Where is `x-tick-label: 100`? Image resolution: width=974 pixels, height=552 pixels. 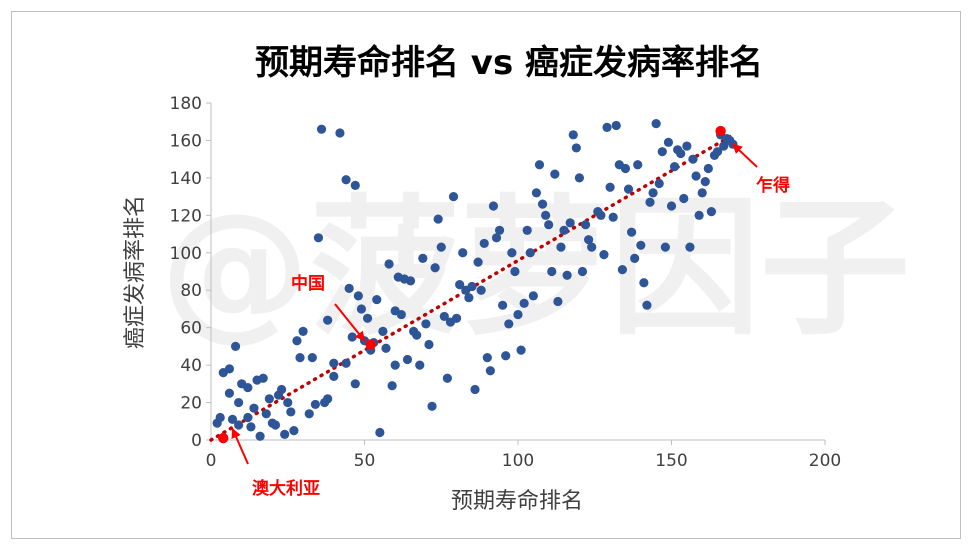 x-tick-label: 100 is located at coordinates (518, 461).